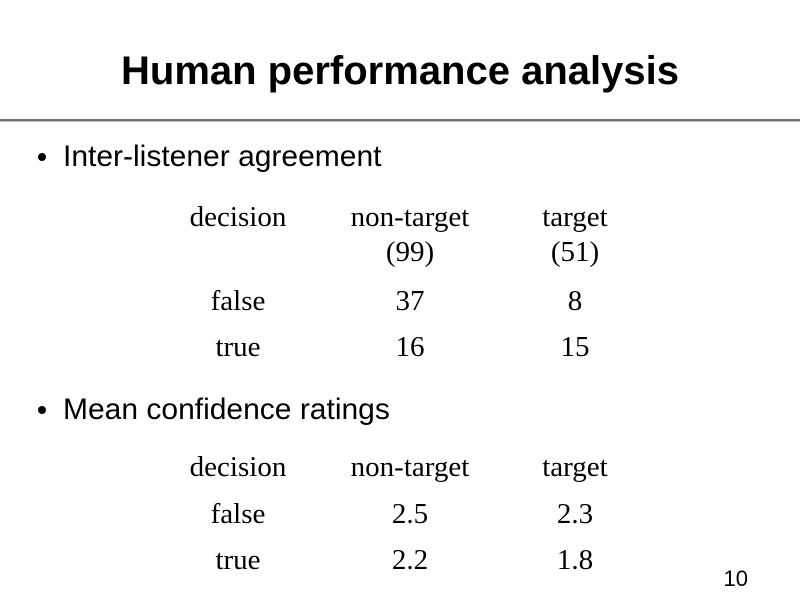  I want to click on confidence-table-header-row: decision non-target target, so click(403, 467).